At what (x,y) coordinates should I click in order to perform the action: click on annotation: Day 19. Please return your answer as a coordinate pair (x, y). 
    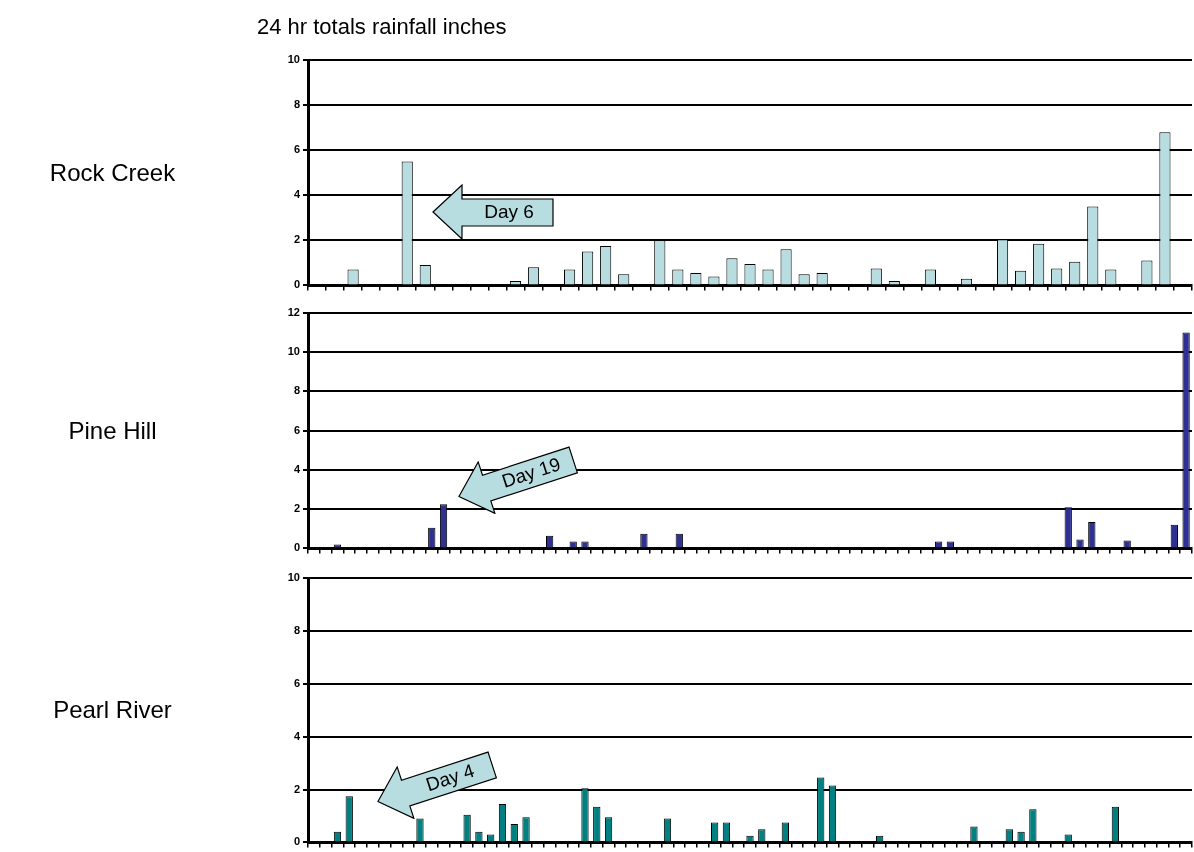
    Looking at the image, I should click on (531, 473).